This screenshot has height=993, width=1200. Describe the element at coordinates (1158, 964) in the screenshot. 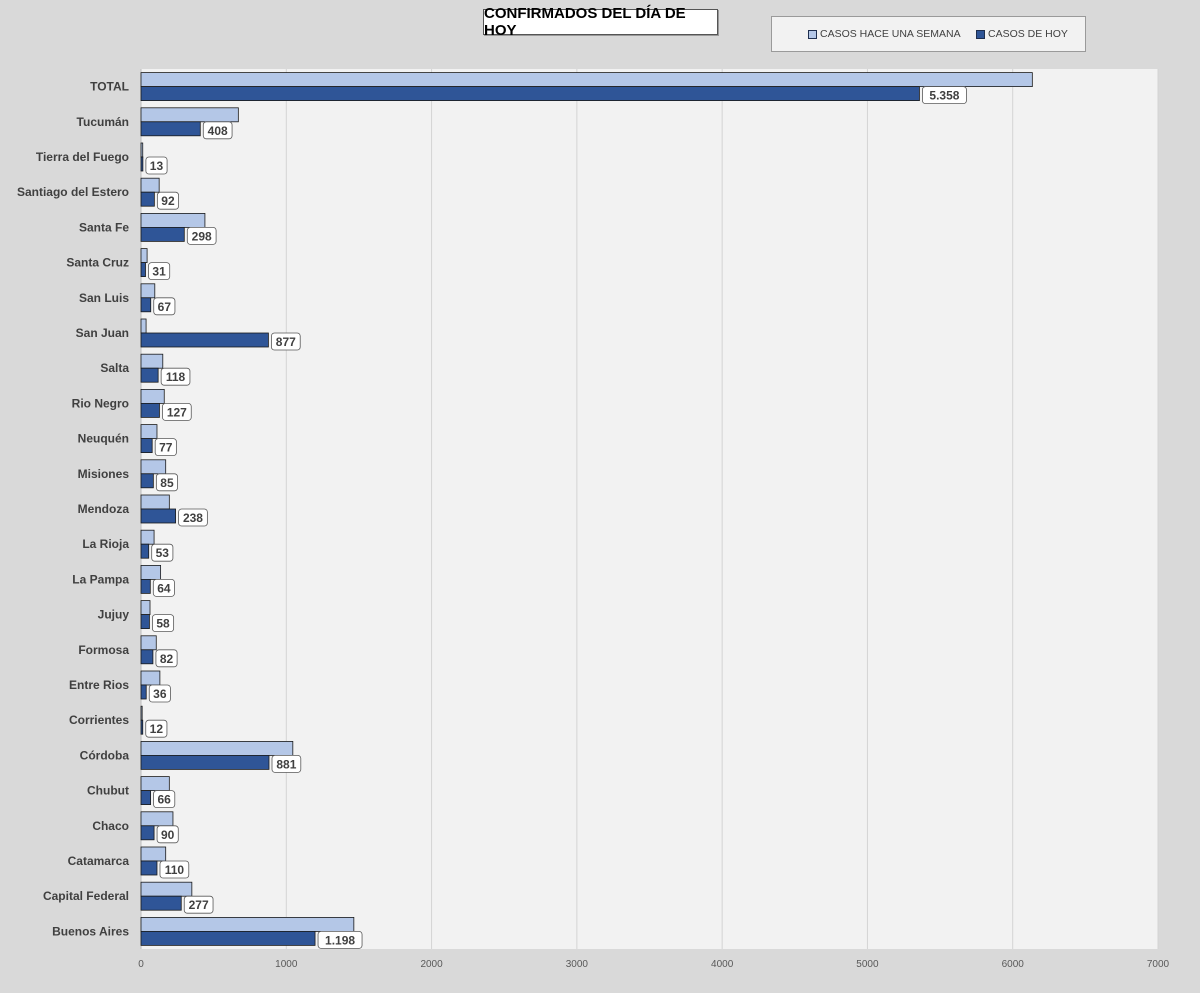

I see `x-tick-label: 7000` at that location.